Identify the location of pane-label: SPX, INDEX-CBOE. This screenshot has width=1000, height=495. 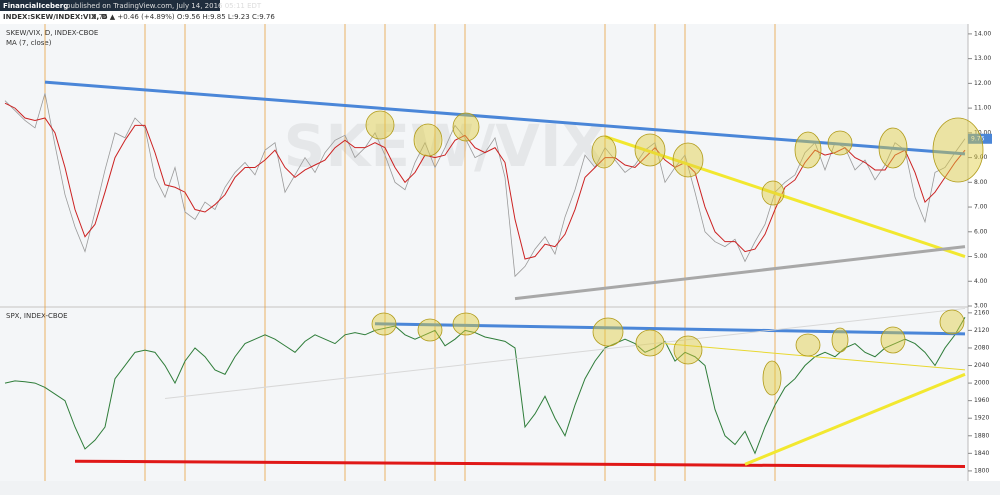
(37, 316).